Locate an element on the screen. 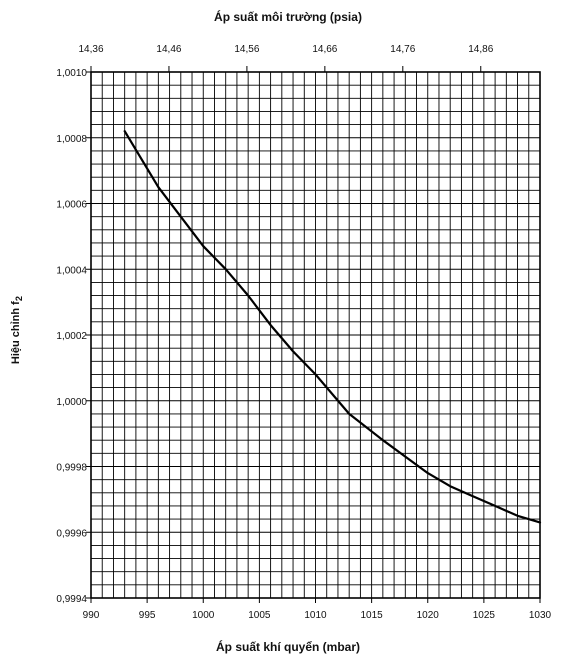 The image size is (576, 660). y-tick-label: 1,0004 is located at coordinates (71, 270).